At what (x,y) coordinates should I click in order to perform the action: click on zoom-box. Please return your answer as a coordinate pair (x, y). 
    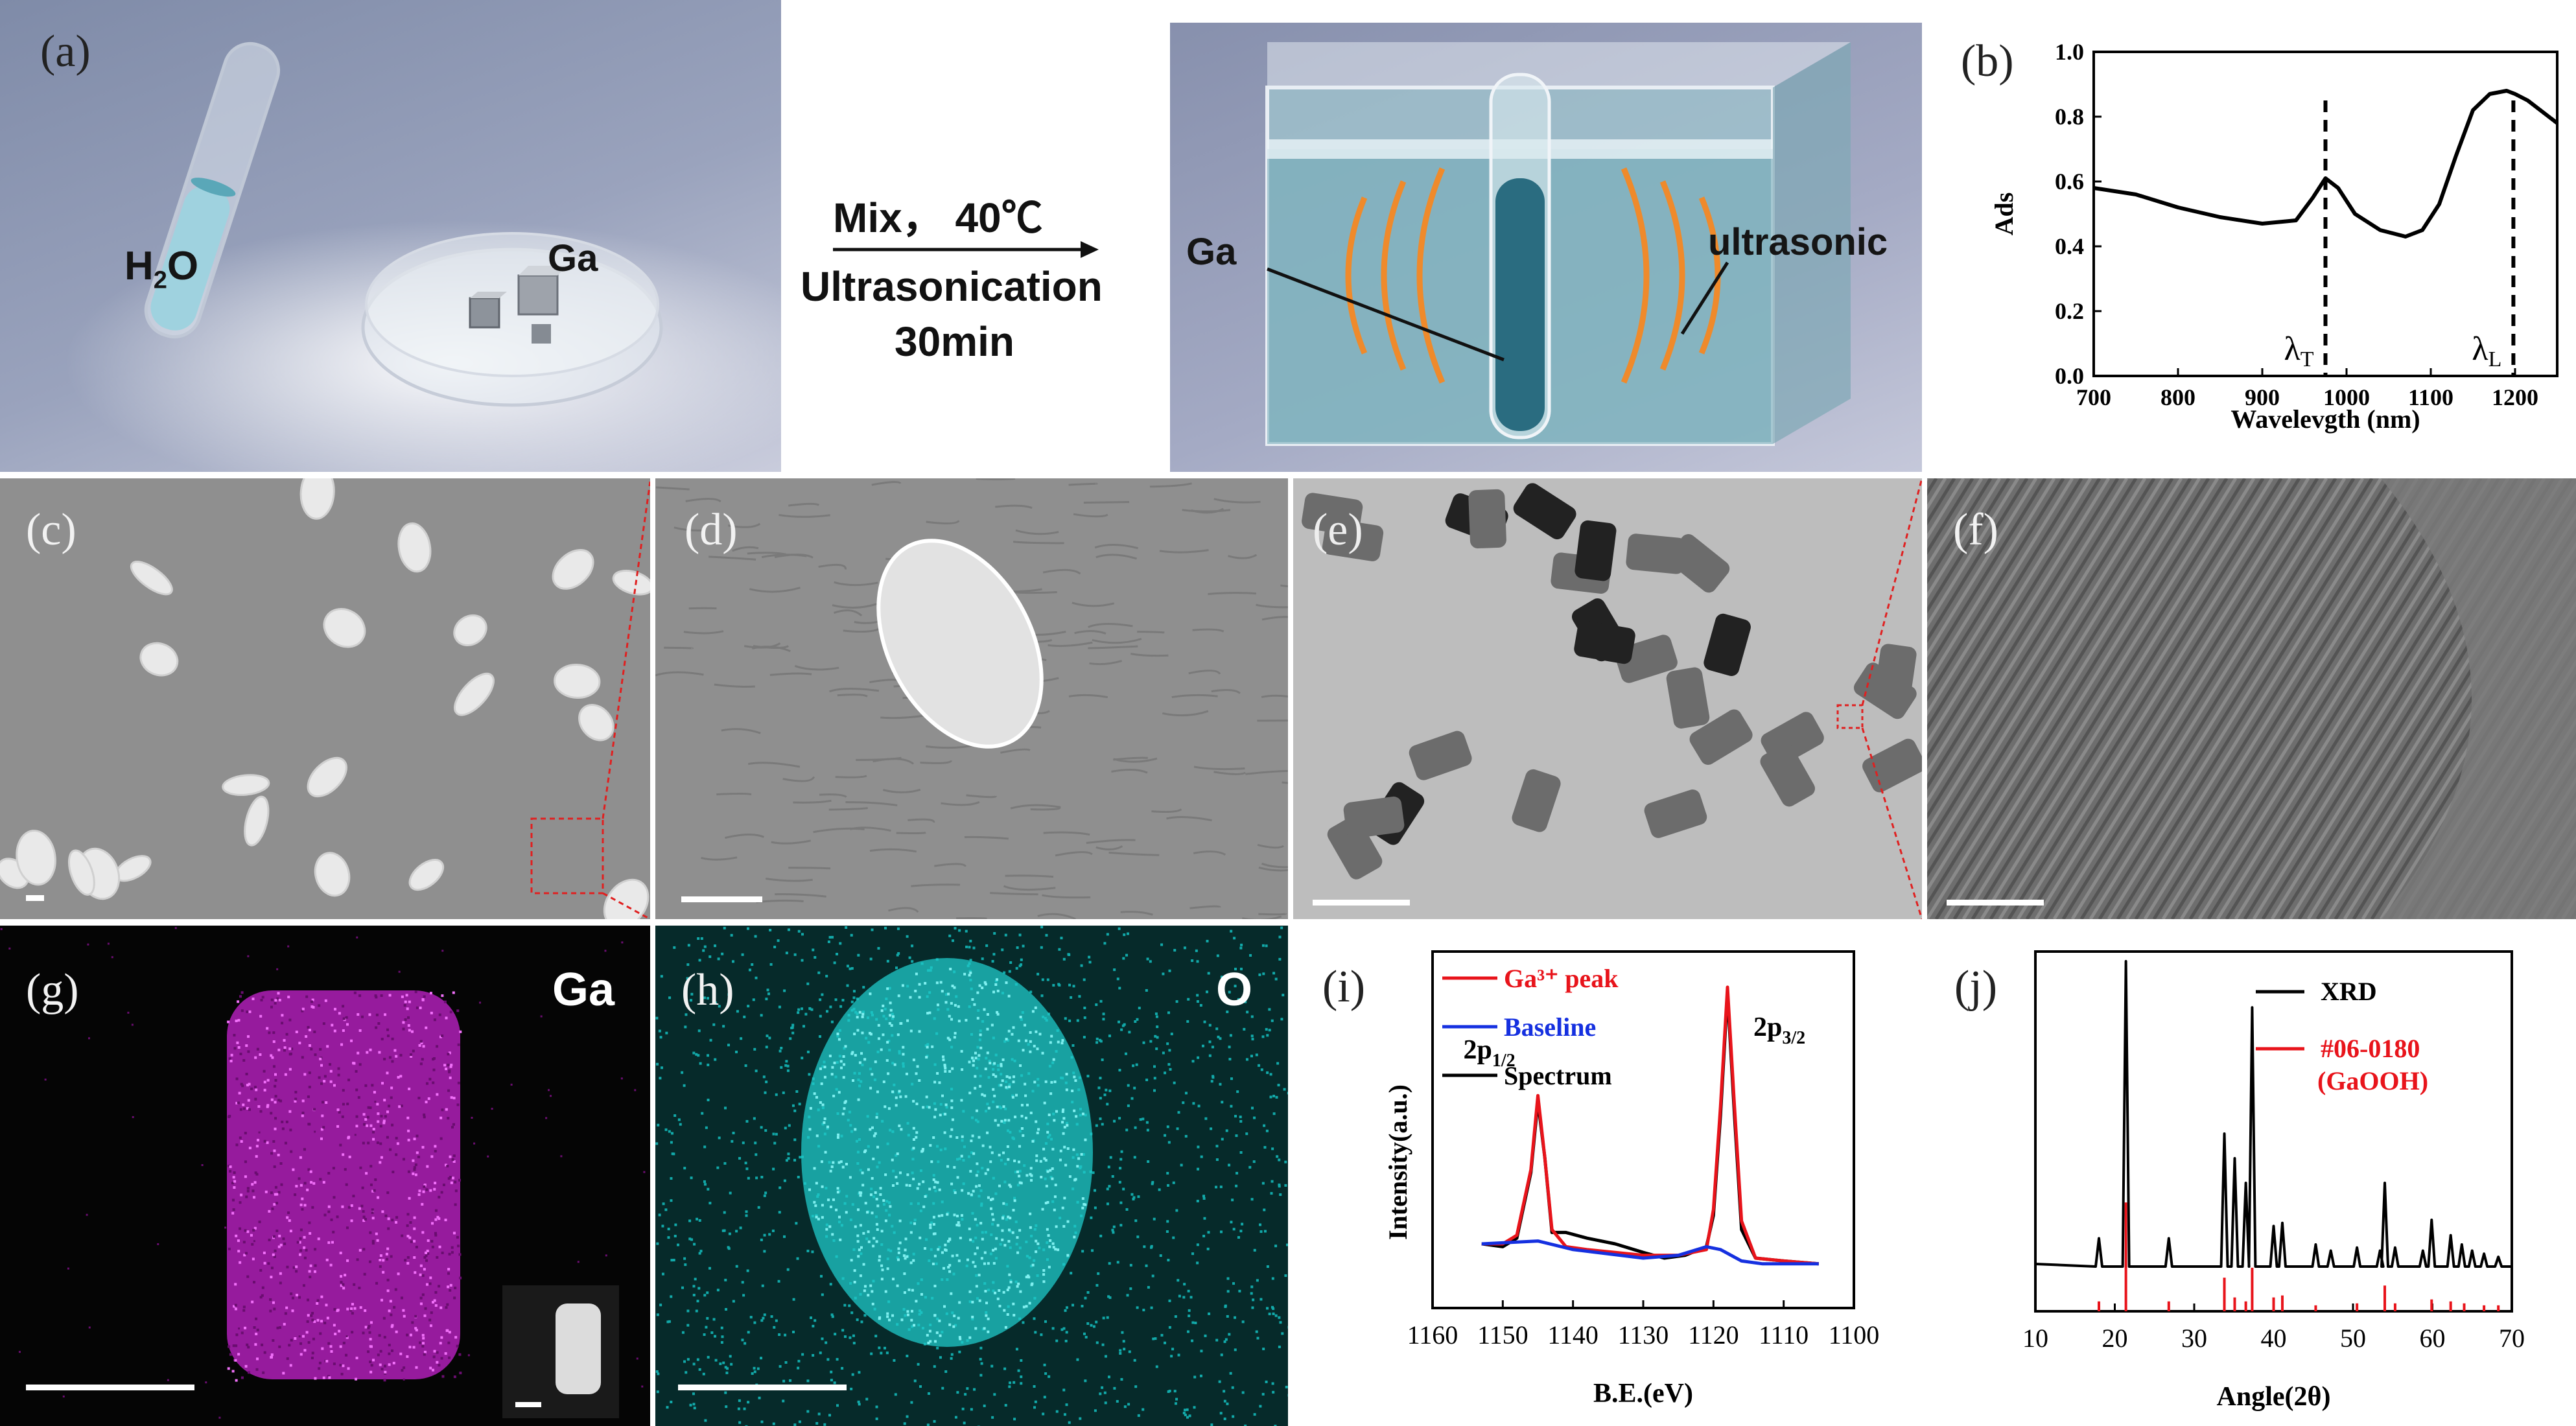
    Looking at the image, I should click on (567, 856).